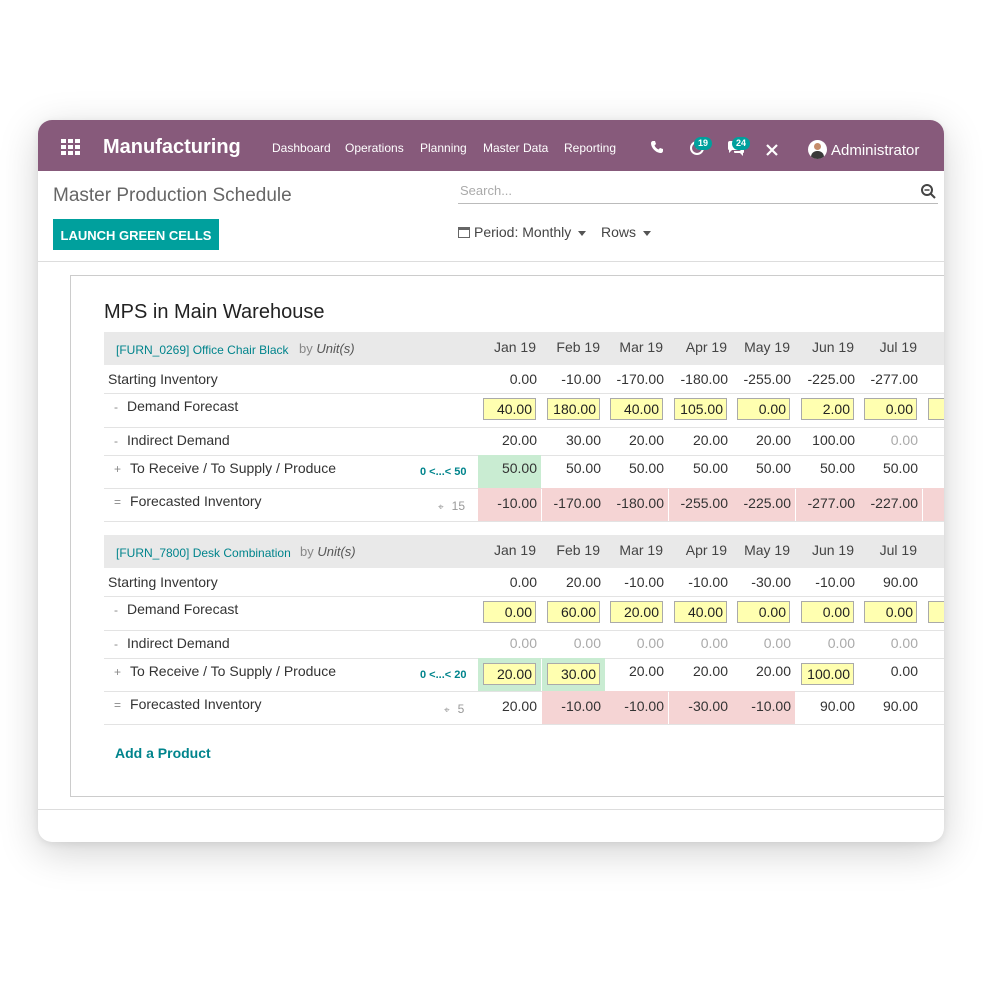 The image size is (1000, 1000). I want to click on uom-by: by, so click(307, 551).